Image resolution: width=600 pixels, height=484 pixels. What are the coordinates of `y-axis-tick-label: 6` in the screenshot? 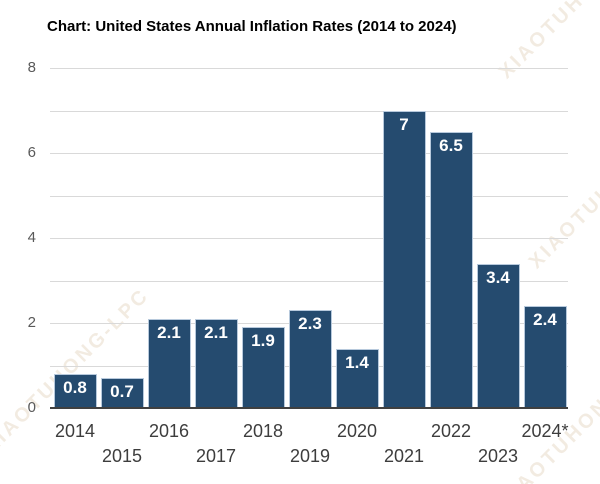 It's located at (31, 152).